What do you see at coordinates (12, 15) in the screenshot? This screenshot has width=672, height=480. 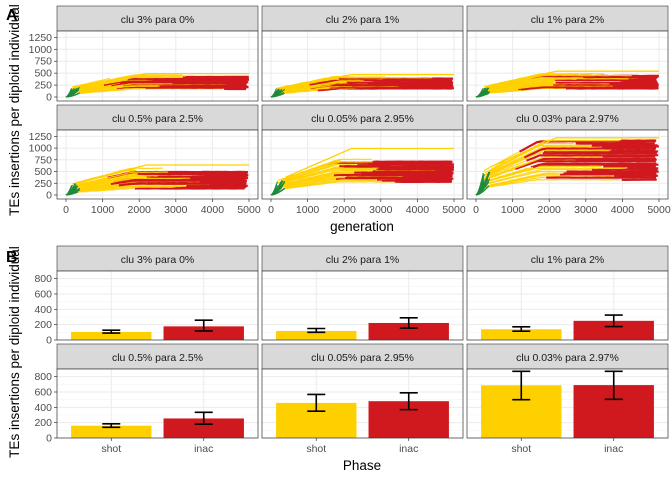 I see `panel-letter-a: A` at bounding box center [12, 15].